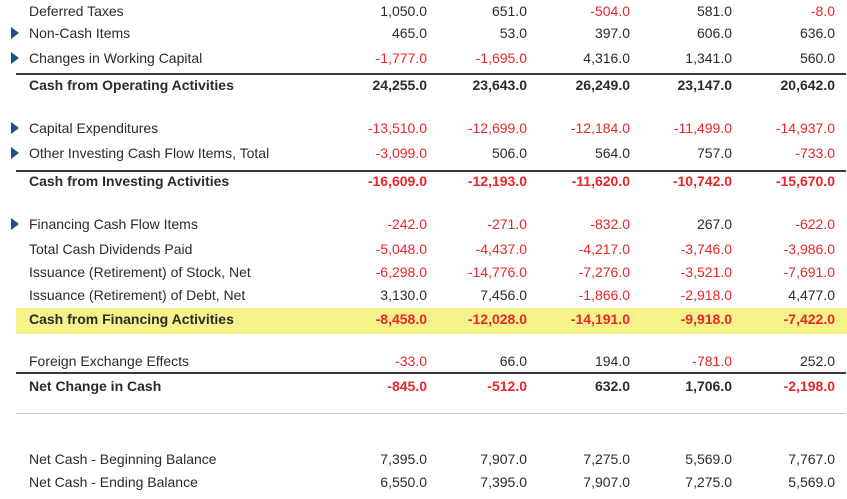 Image resolution: width=847 pixels, height=499 pixels. I want to click on table-row: Non-Cash Items 465.0 53.0 397.0 606.0 636.0, so click(423, 33).